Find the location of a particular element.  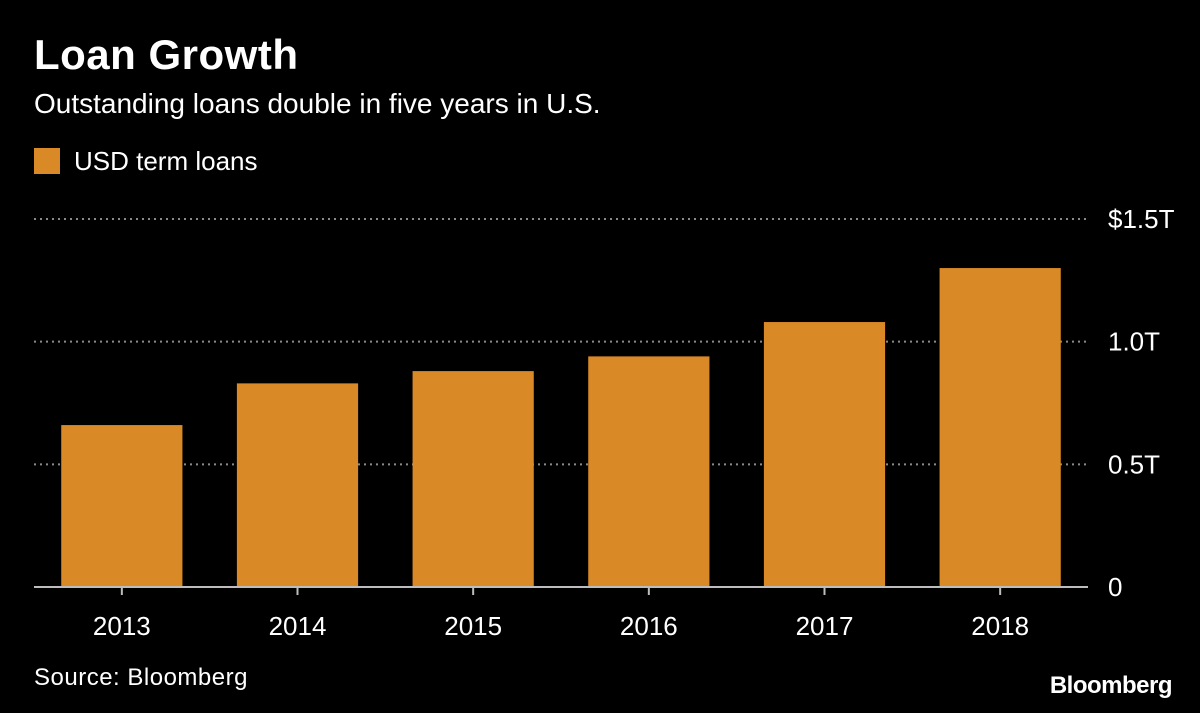

y-tick-label-2: 1.0T is located at coordinates (1134, 342).